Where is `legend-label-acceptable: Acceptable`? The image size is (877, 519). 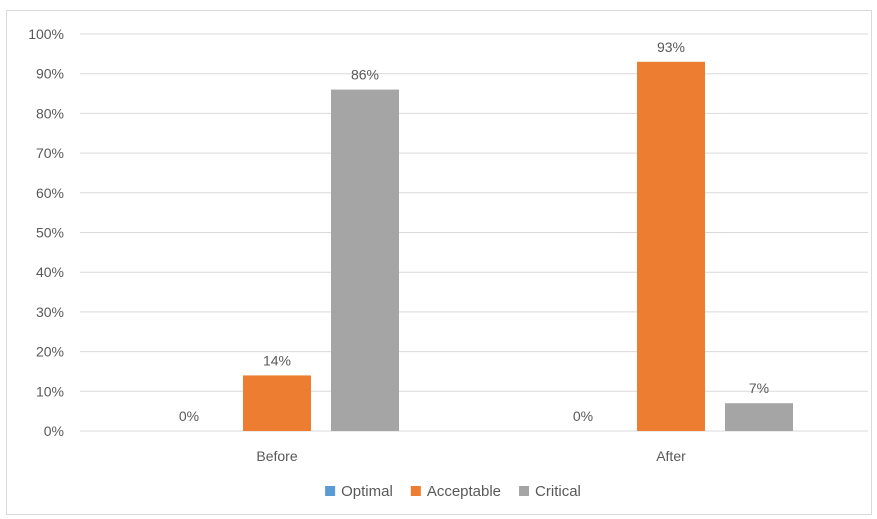
legend-label-acceptable: Acceptable is located at coordinates (464, 491).